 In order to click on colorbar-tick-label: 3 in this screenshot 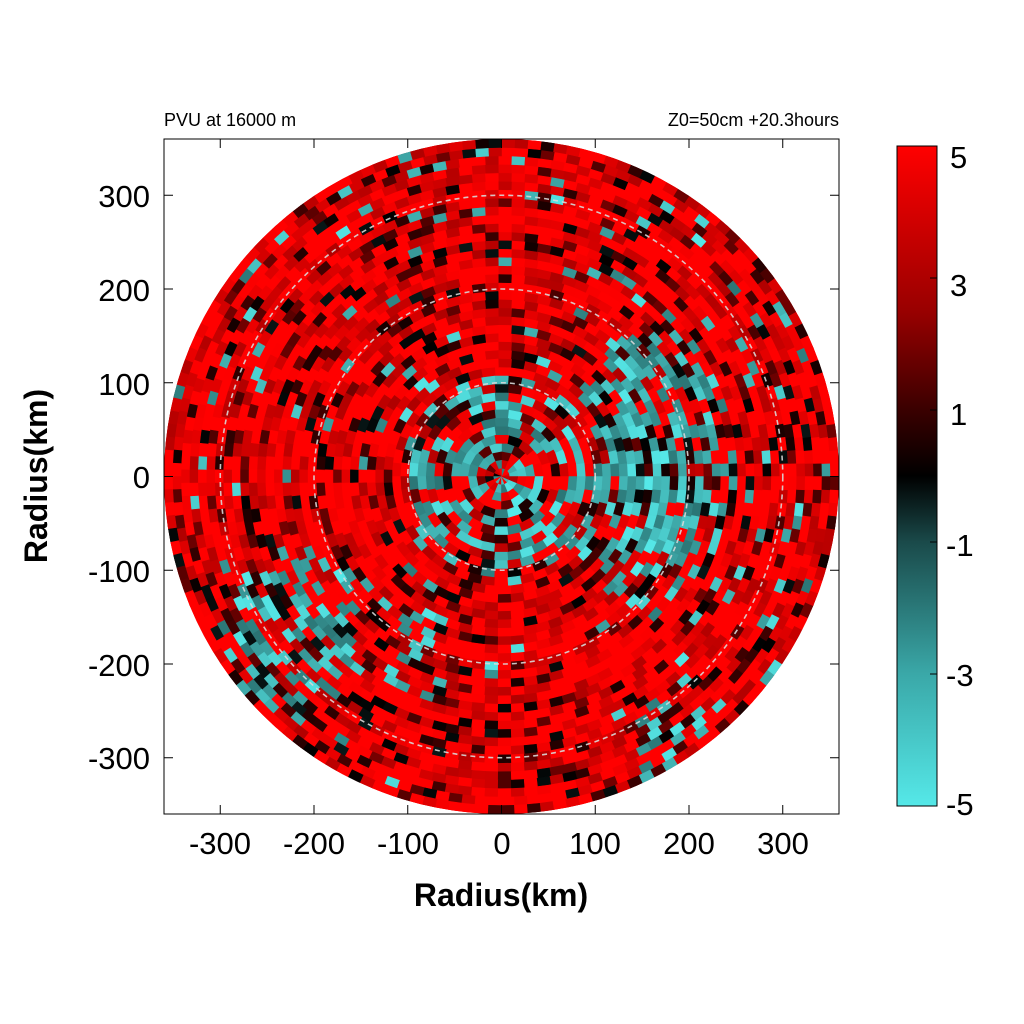, I will do `click(958, 285)`.